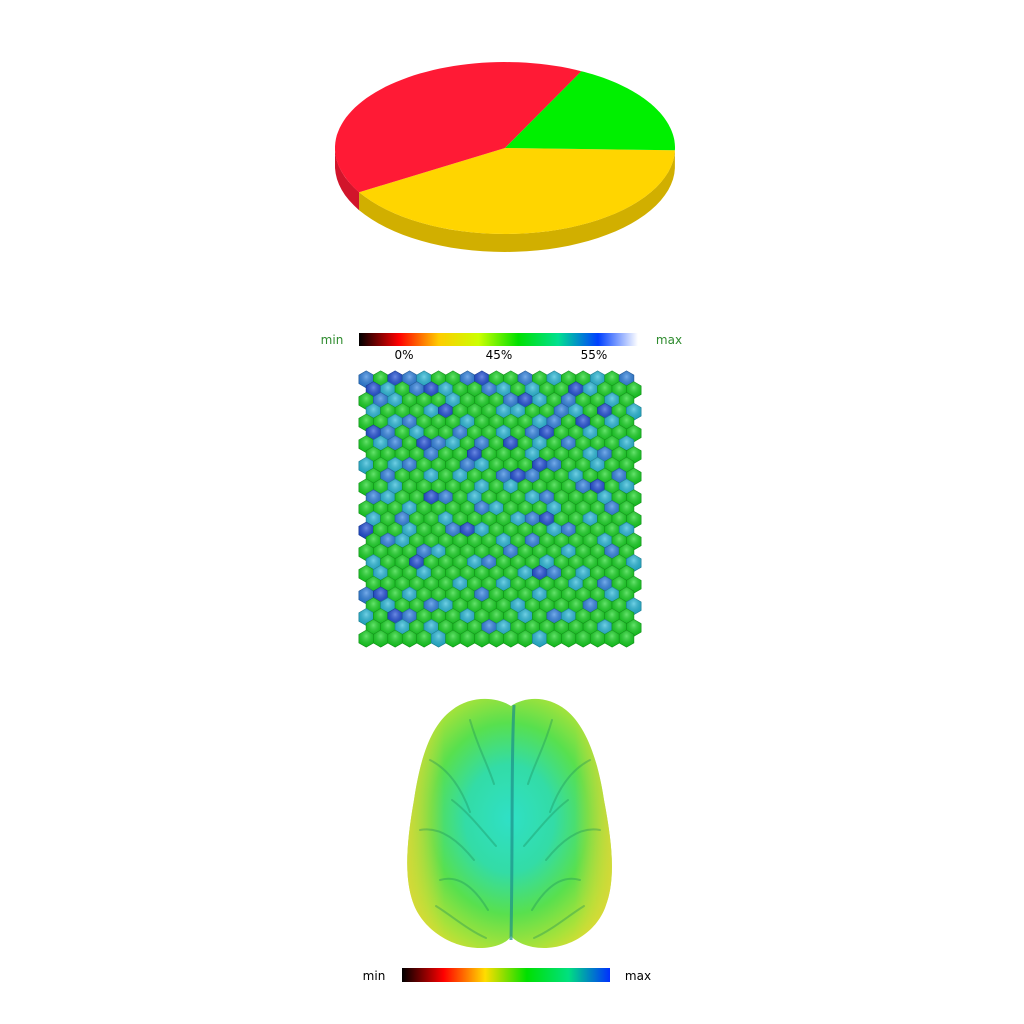 This screenshot has width=1024, height=1024. Describe the element at coordinates (403, 355) in the screenshot. I see `colorbar-top-tick-0: 0%` at that location.